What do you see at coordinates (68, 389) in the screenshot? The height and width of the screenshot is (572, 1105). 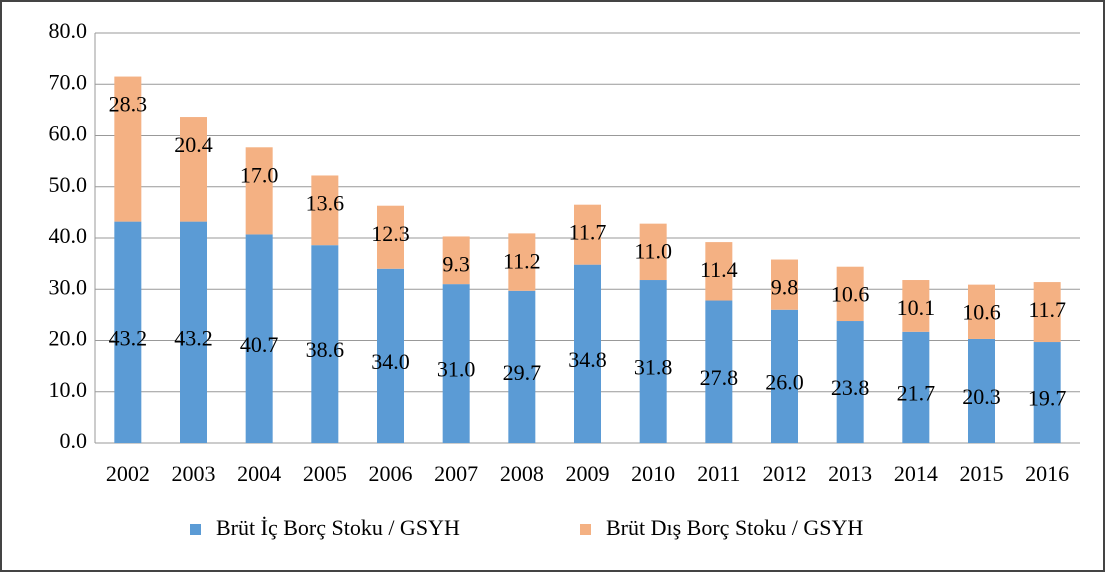 I see `y-tick-label: 10.0` at bounding box center [68, 389].